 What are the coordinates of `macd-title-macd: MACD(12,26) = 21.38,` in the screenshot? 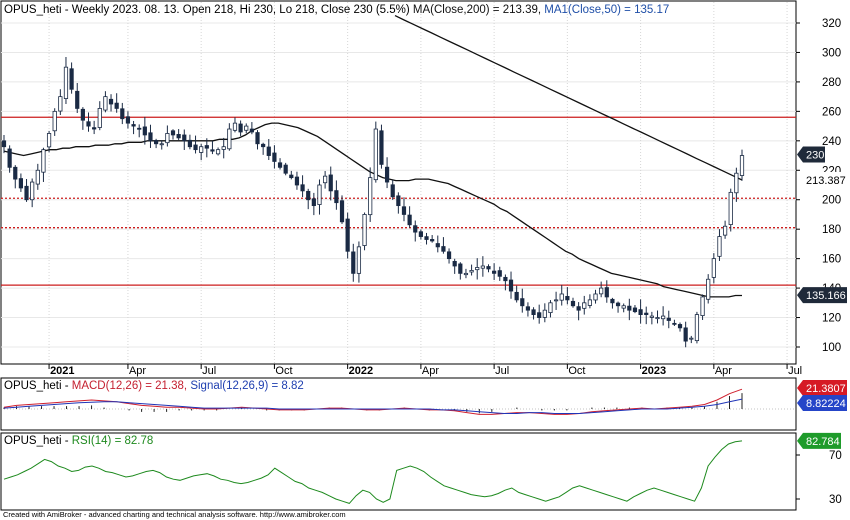 It's located at (129, 386).